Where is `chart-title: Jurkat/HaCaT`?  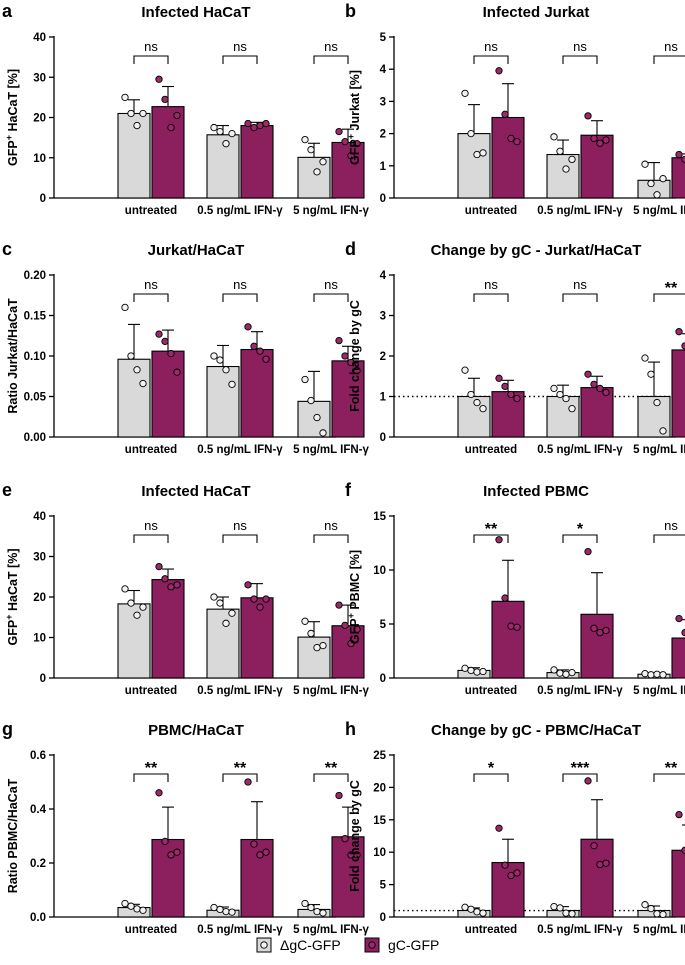
chart-title: Jurkat/HaCaT is located at coordinates (196, 250).